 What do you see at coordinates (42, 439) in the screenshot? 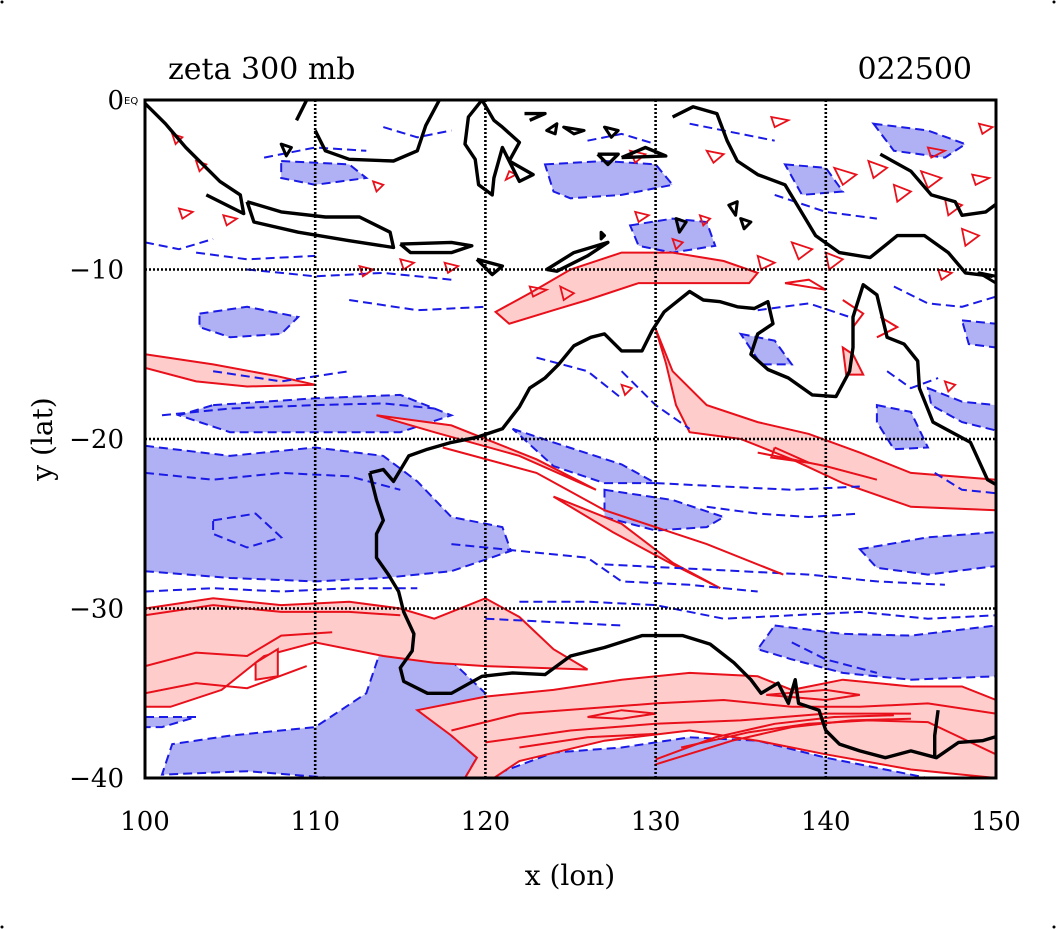
I see `y-axis-label: y (lat)` at bounding box center [42, 439].